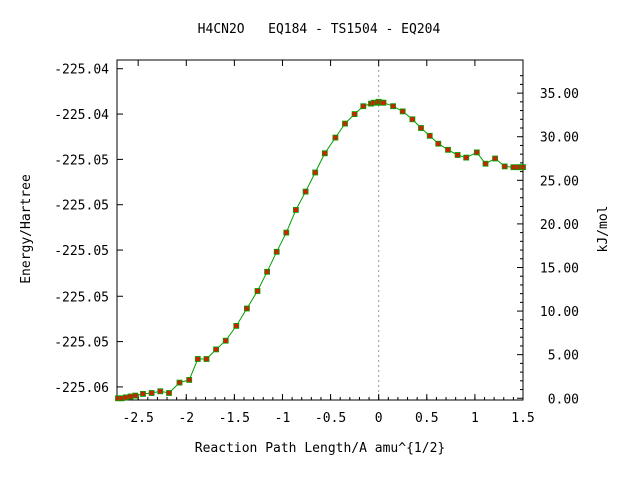 The image size is (640, 480). I want to click on x-tick-label: -1.5, so click(234, 418).